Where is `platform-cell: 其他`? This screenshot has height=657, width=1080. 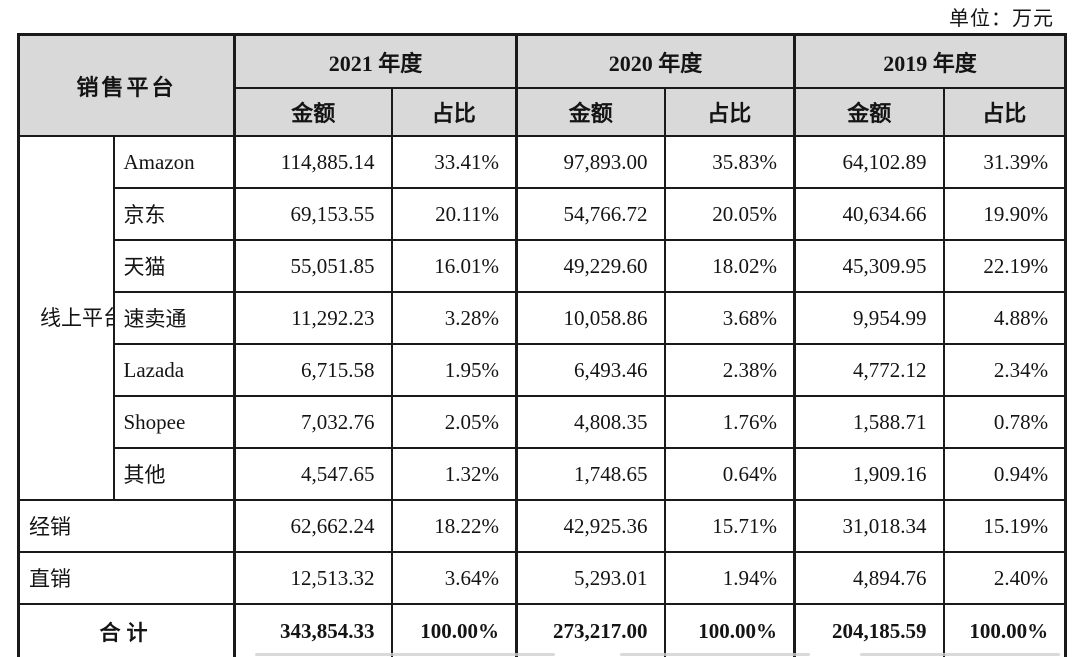
platform-cell: 其他 is located at coordinates (174, 474).